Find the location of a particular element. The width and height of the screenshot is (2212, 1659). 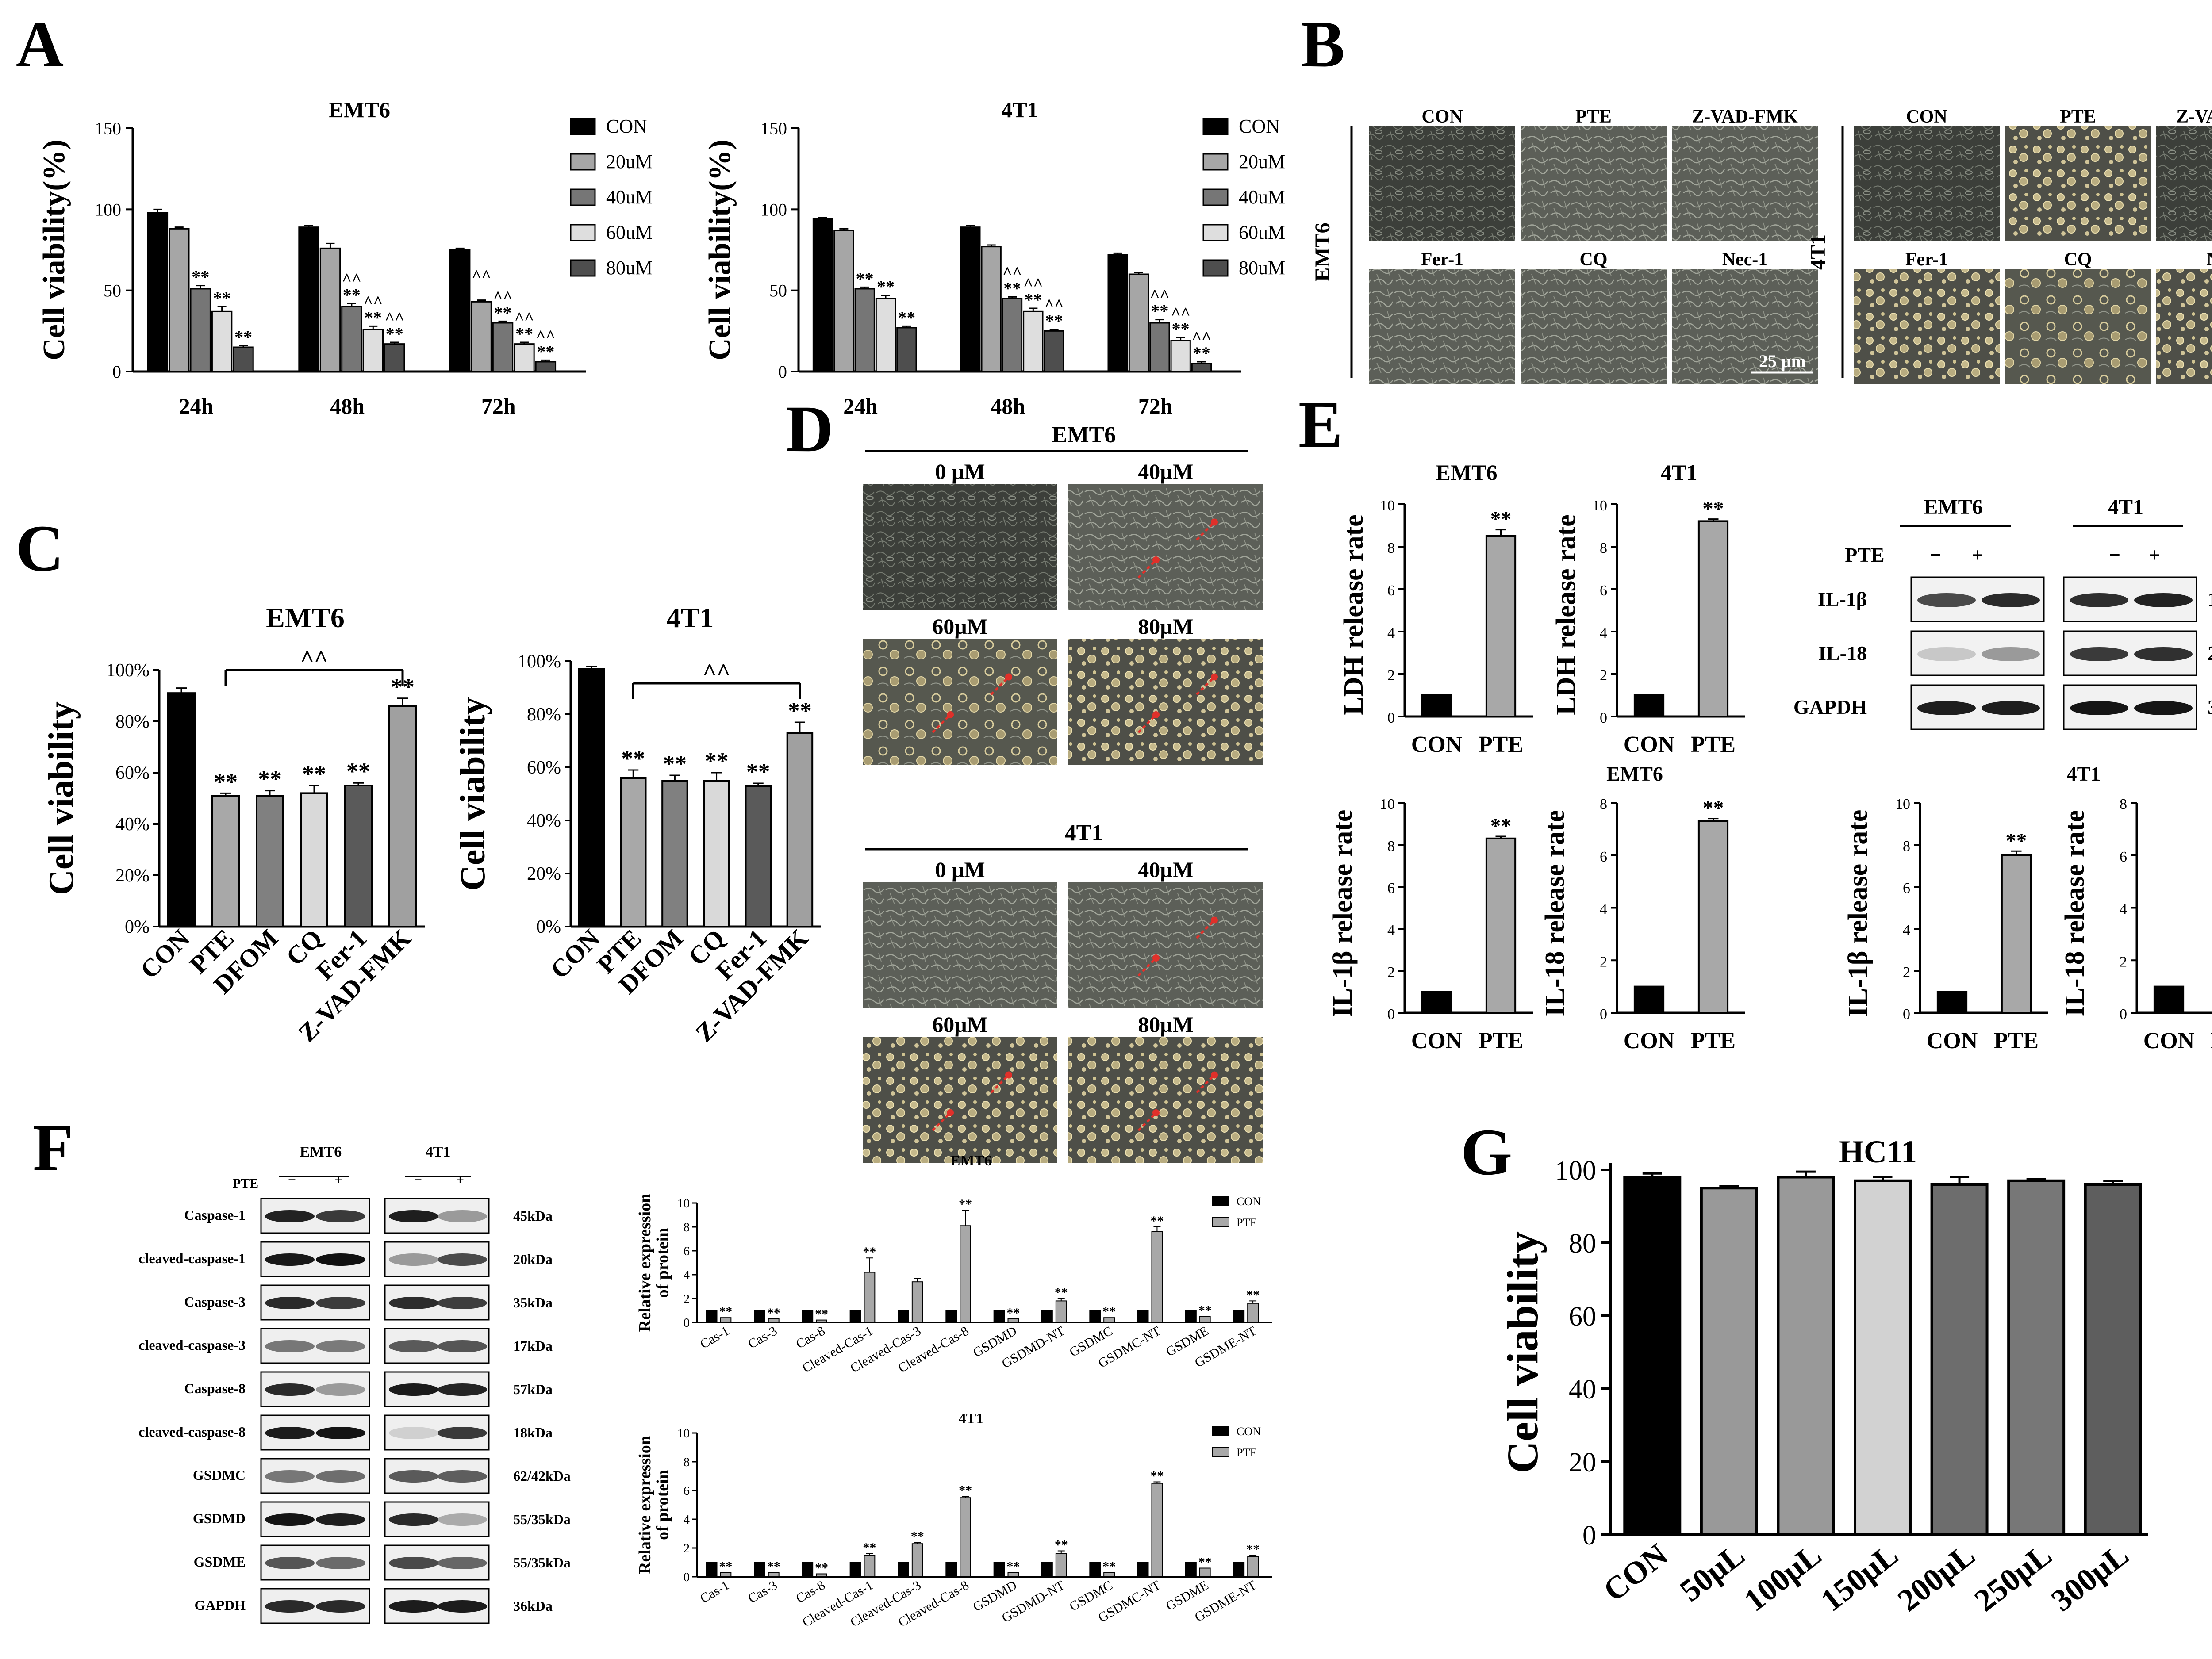

y-axis-label: IL-1β release rate is located at coordinates (1858, 913).